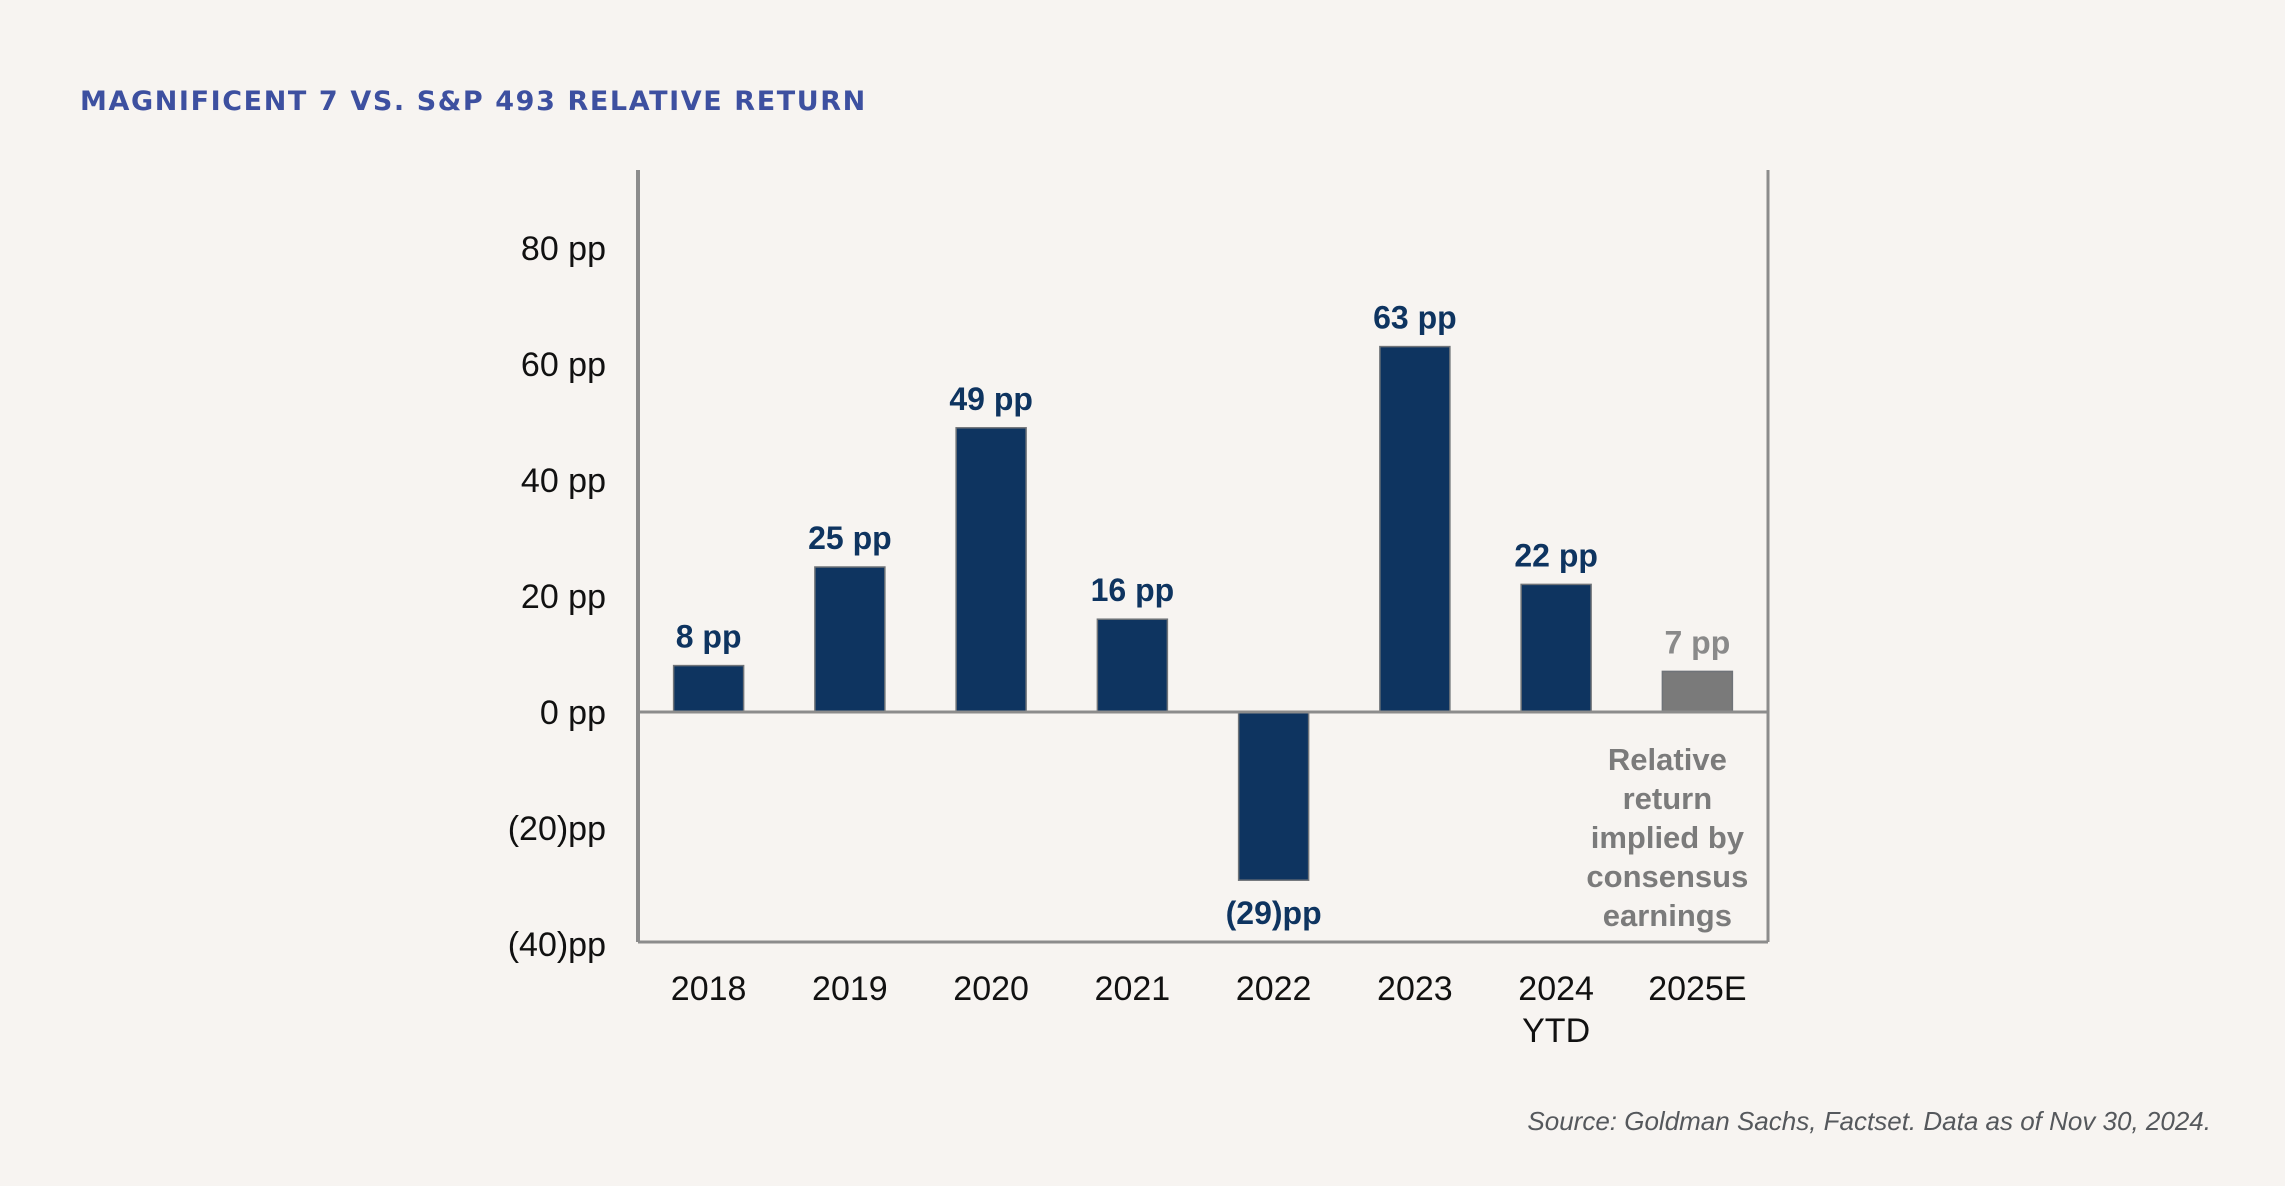 Image resolution: width=2285 pixels, height=1186 pixels. What do you see at coordinates (1668, 798) in the screenshot?
I see `annotation-line: return` at bounding box center [1668, 798].